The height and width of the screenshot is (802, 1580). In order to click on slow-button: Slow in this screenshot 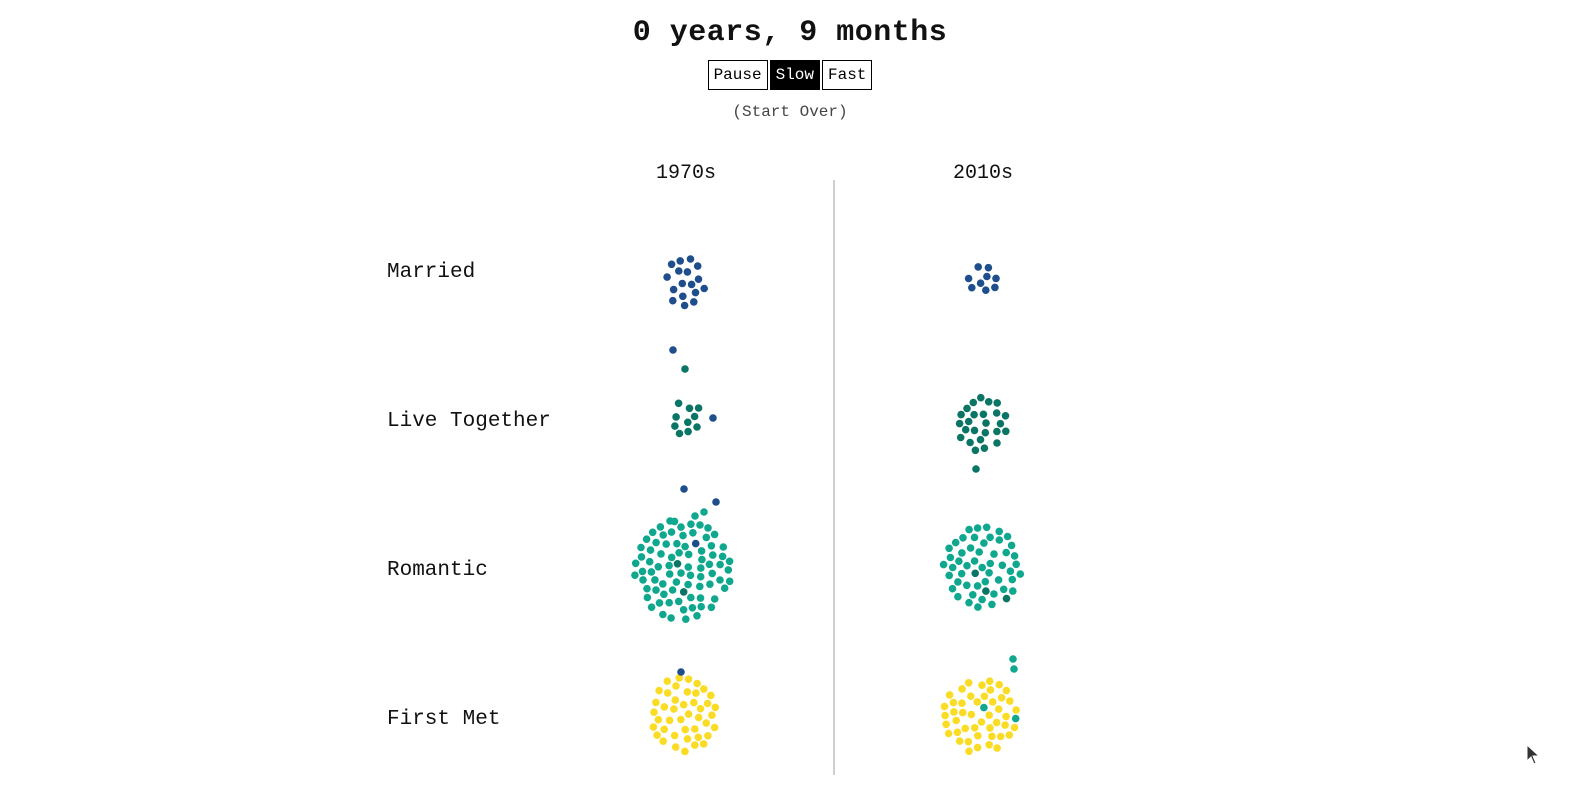, I will do `click(794, 75)`.